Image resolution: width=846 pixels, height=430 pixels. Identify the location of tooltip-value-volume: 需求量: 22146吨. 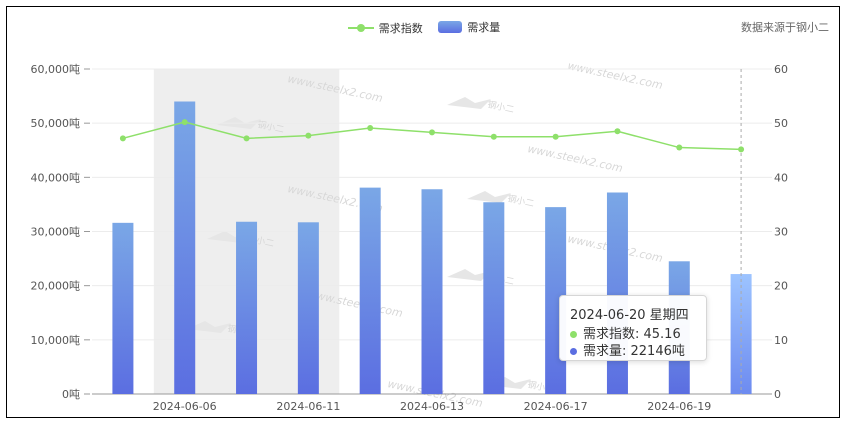
(634, 351).